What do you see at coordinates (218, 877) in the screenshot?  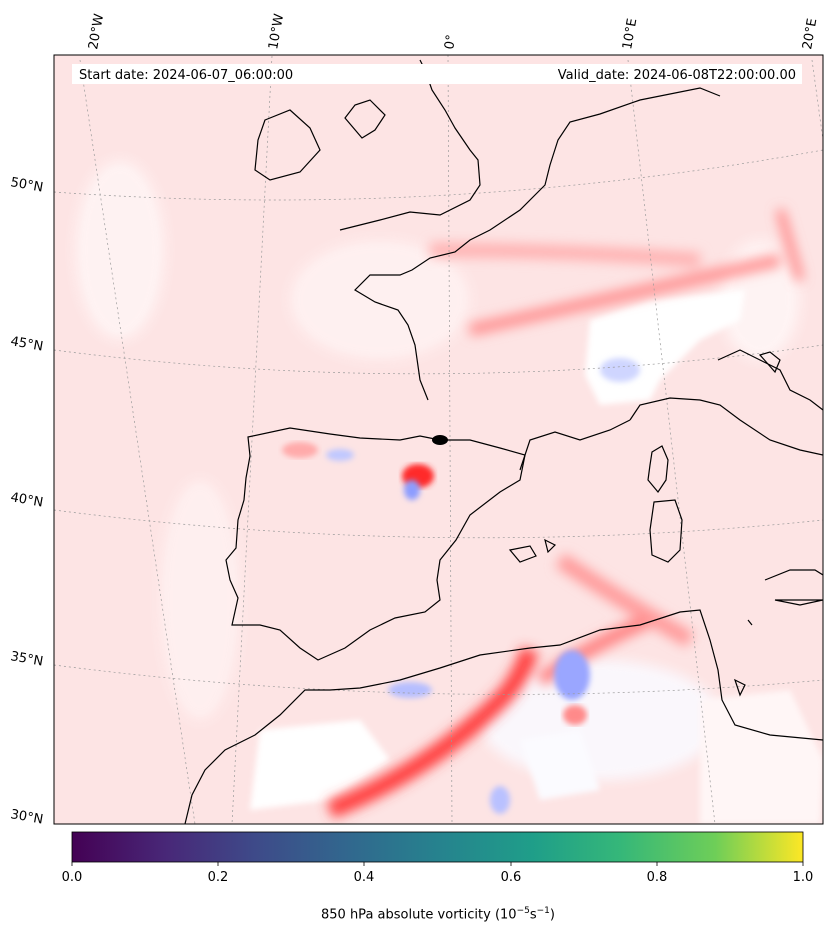 I see `colorbar-tick-1: 0.2` at bounding box center [218, 877].